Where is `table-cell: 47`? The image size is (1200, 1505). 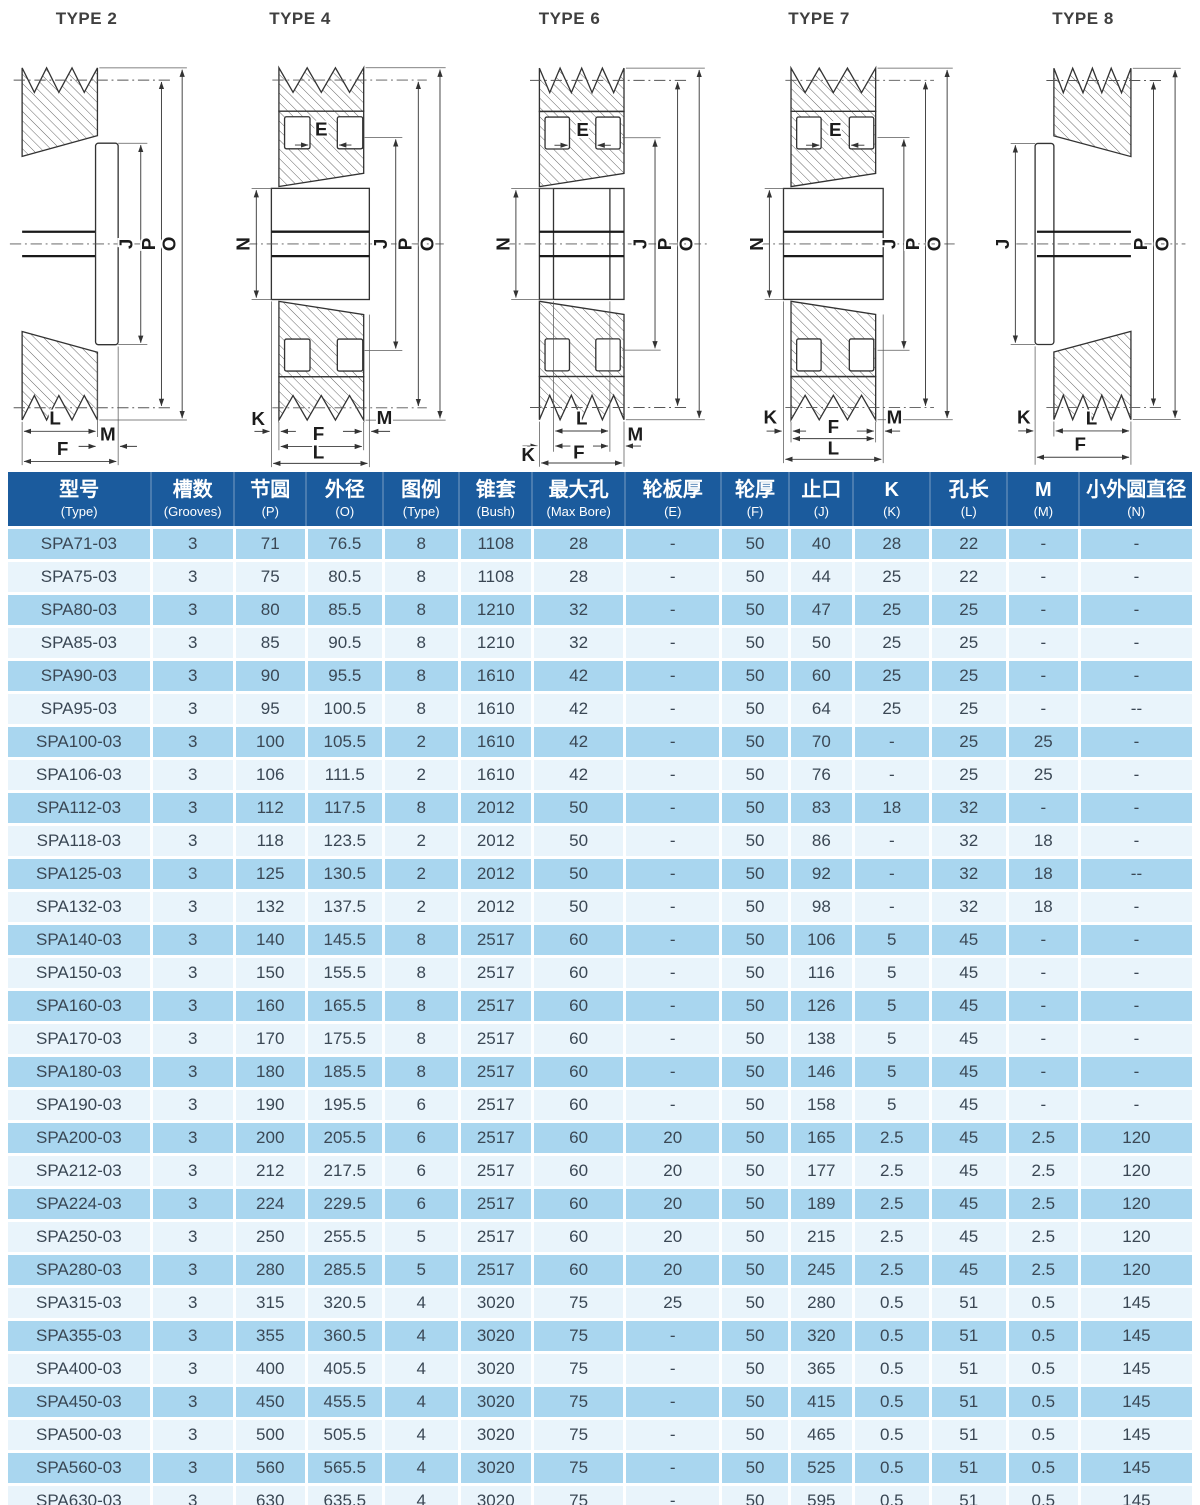 table-cell: 47 is located at coordinates (820, 609).